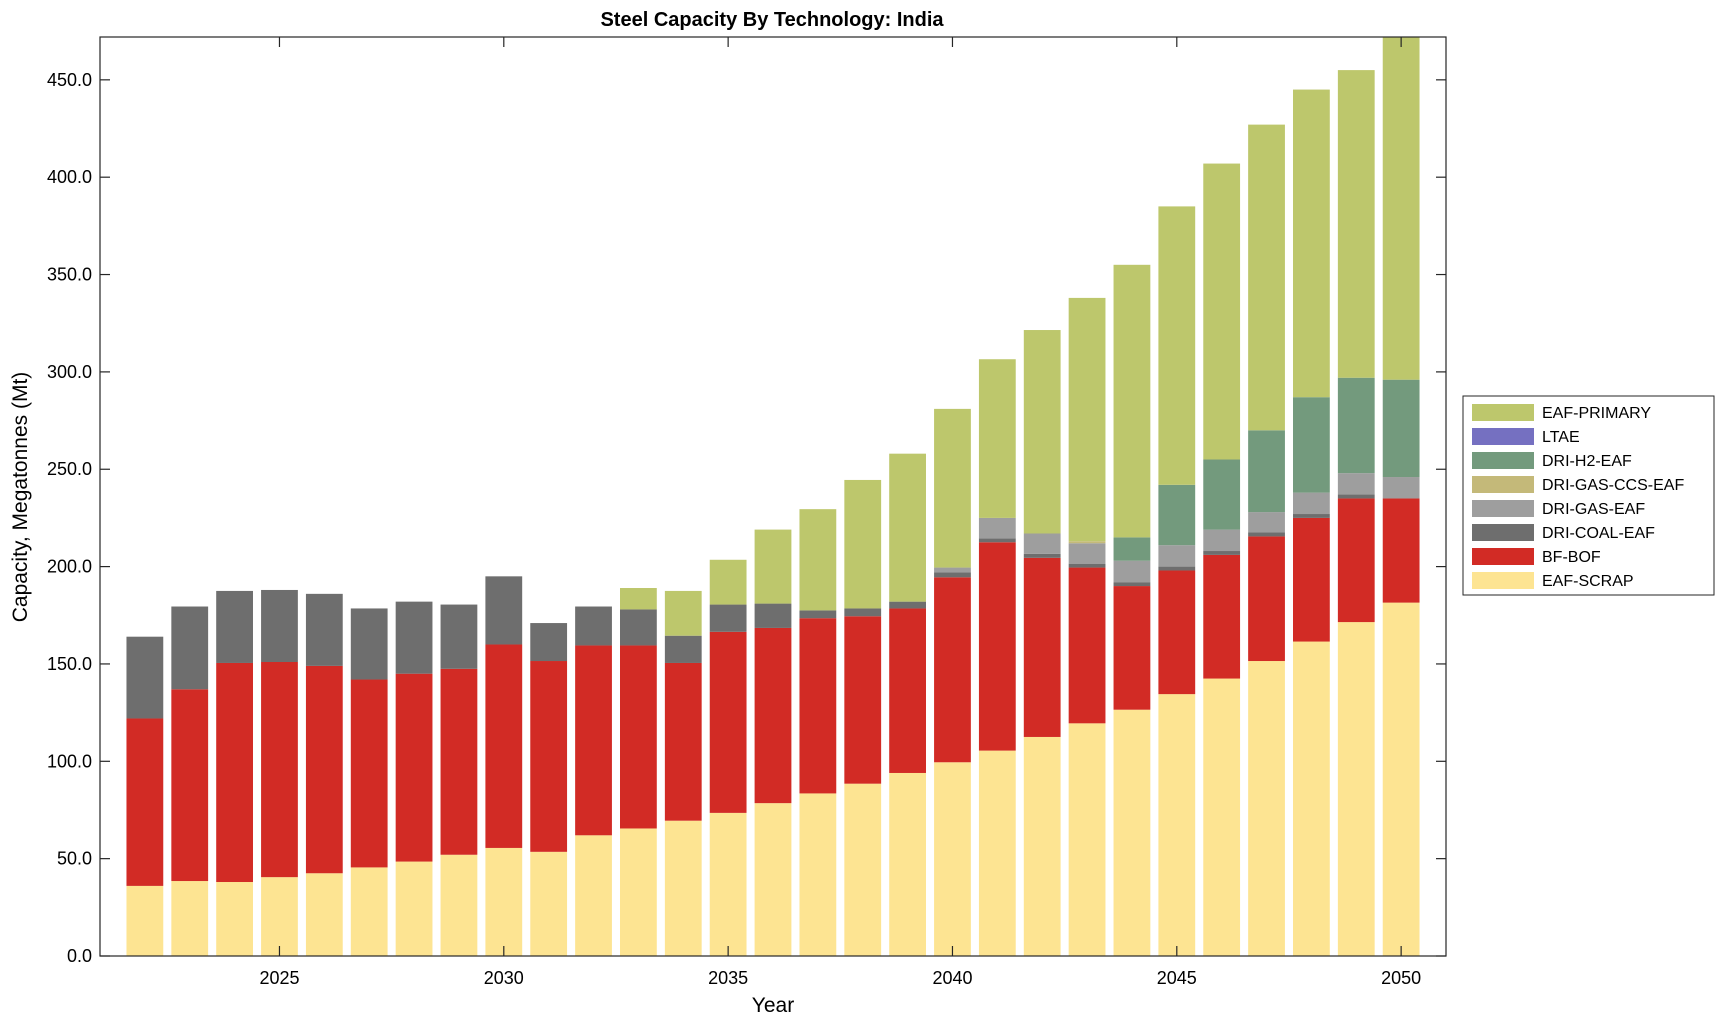 This screenshot has height=1021, width=1720. Describe the element at coordinates (459, 636) in the screenshot. I see `bar-segment-series-2-year-2029` at that location.